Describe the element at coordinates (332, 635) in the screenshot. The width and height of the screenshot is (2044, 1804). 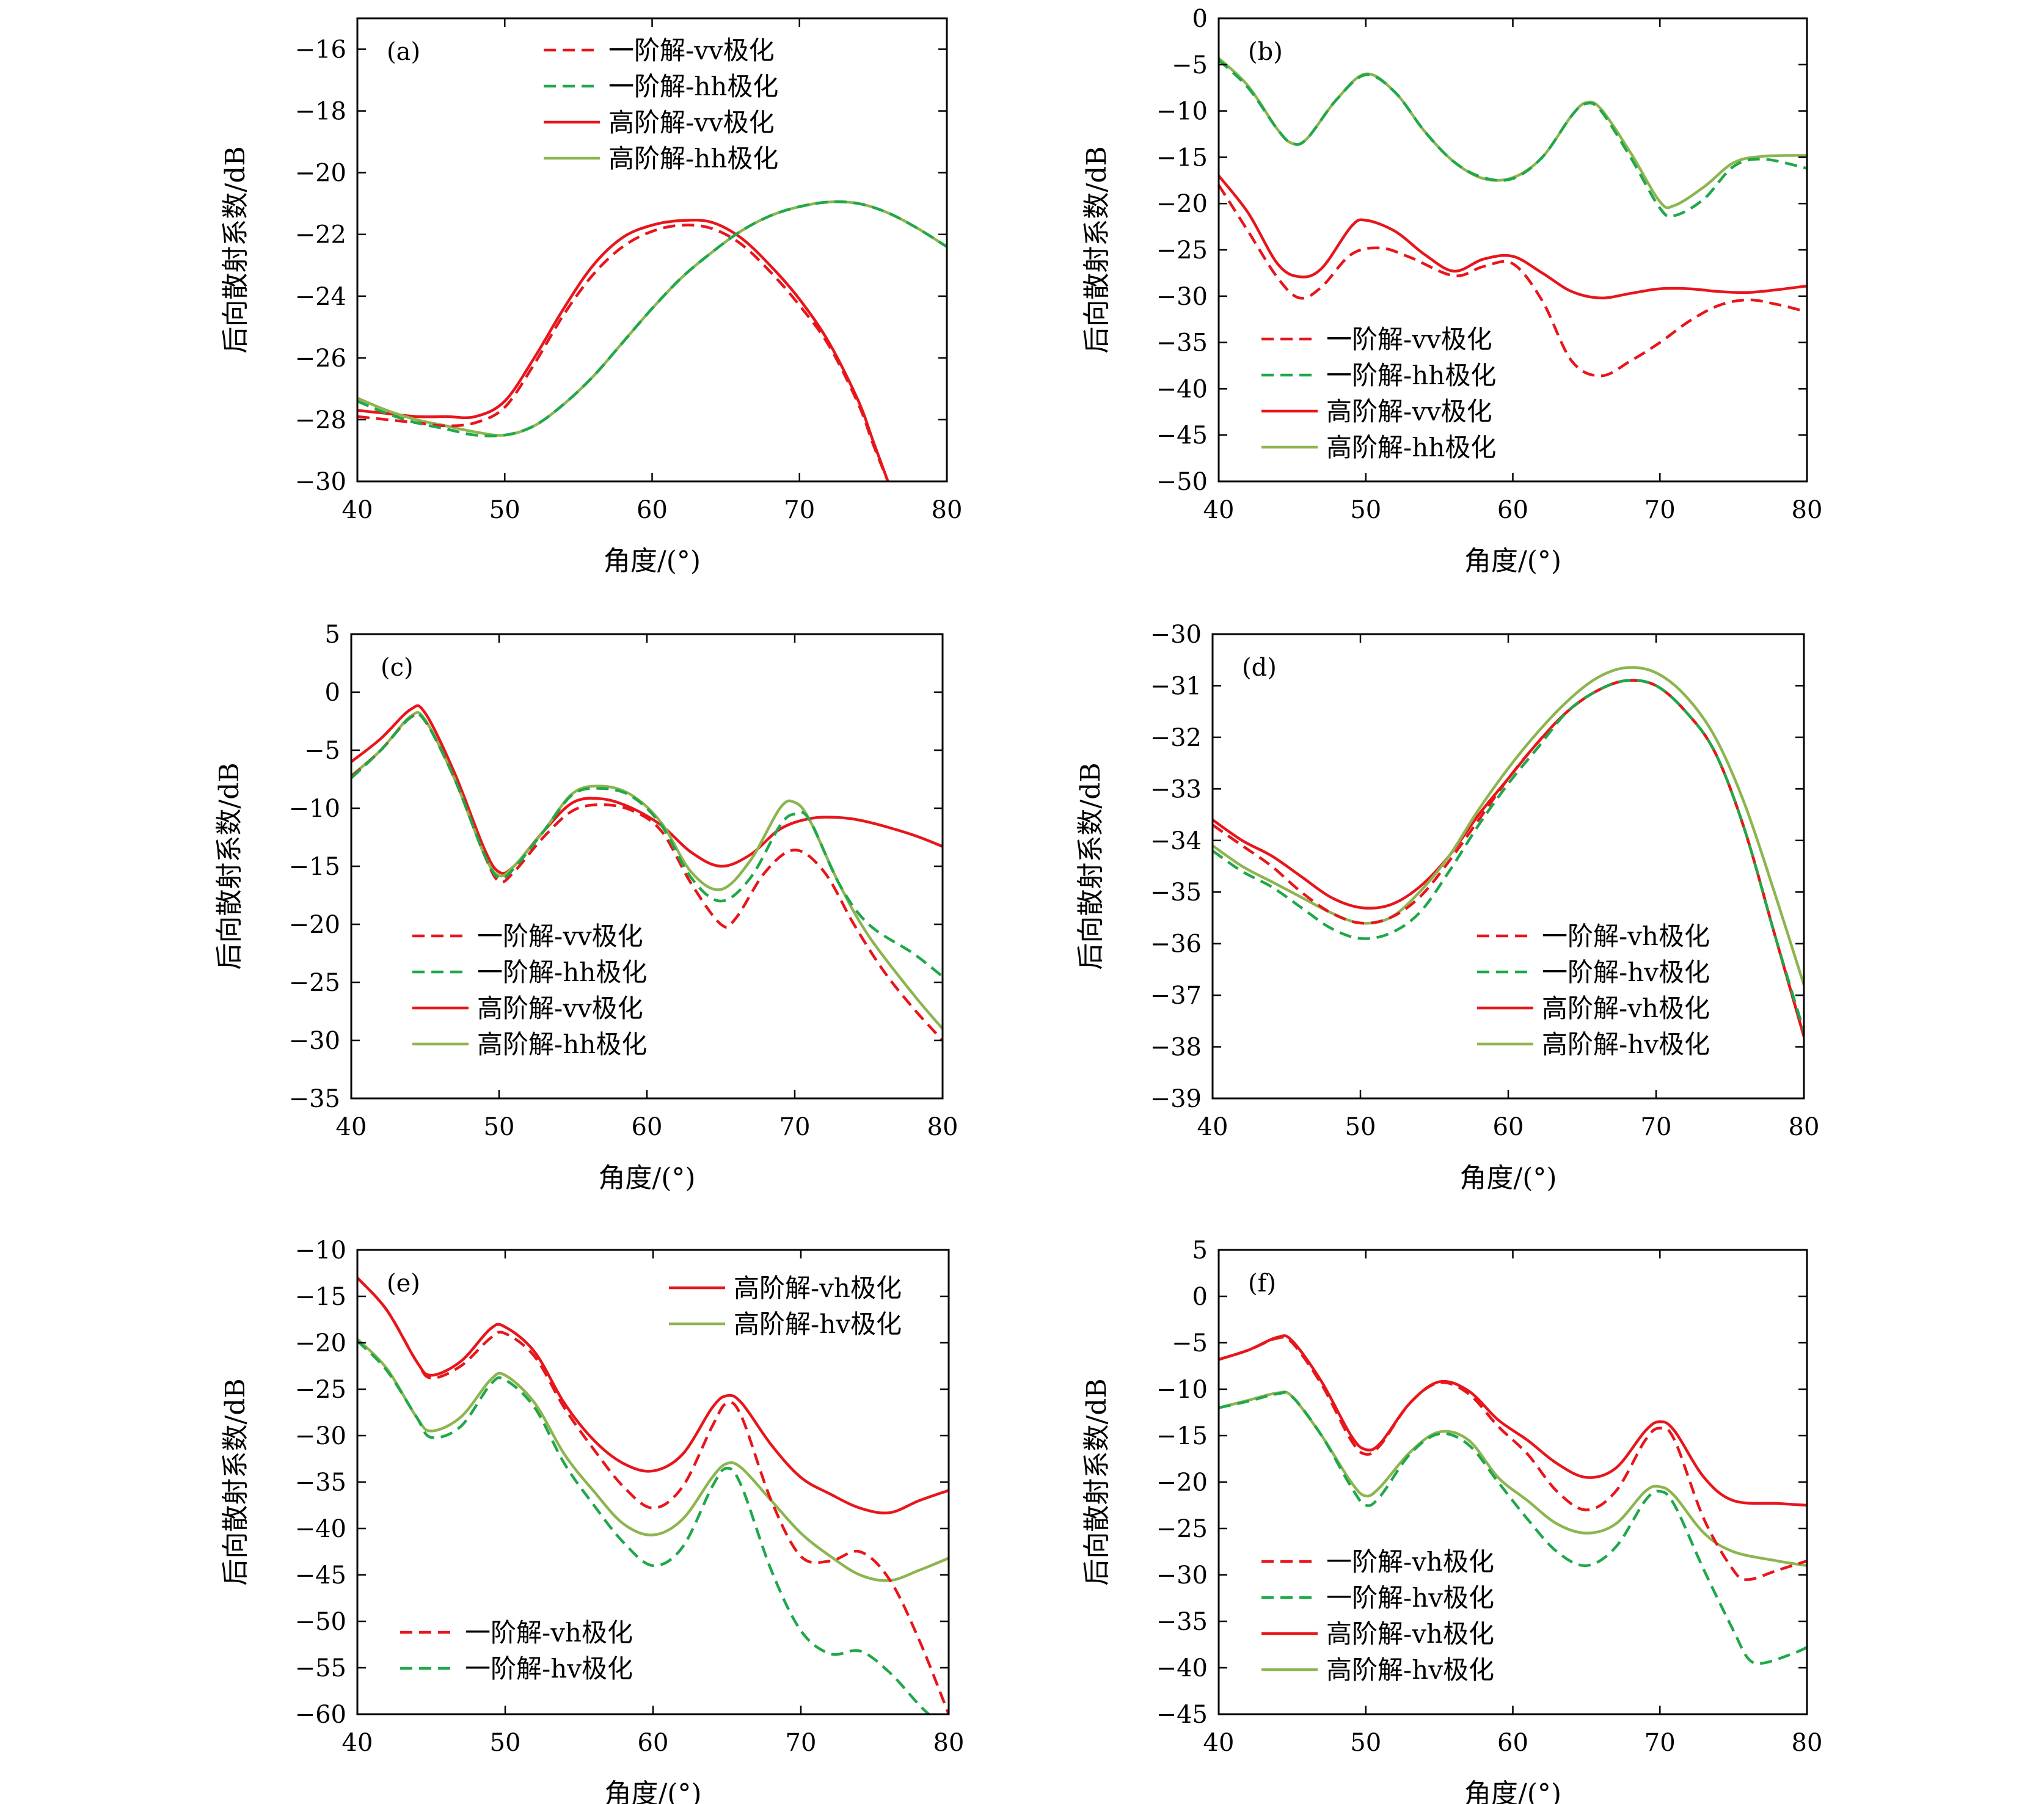
I see `y-tick-label: 5` at that location.